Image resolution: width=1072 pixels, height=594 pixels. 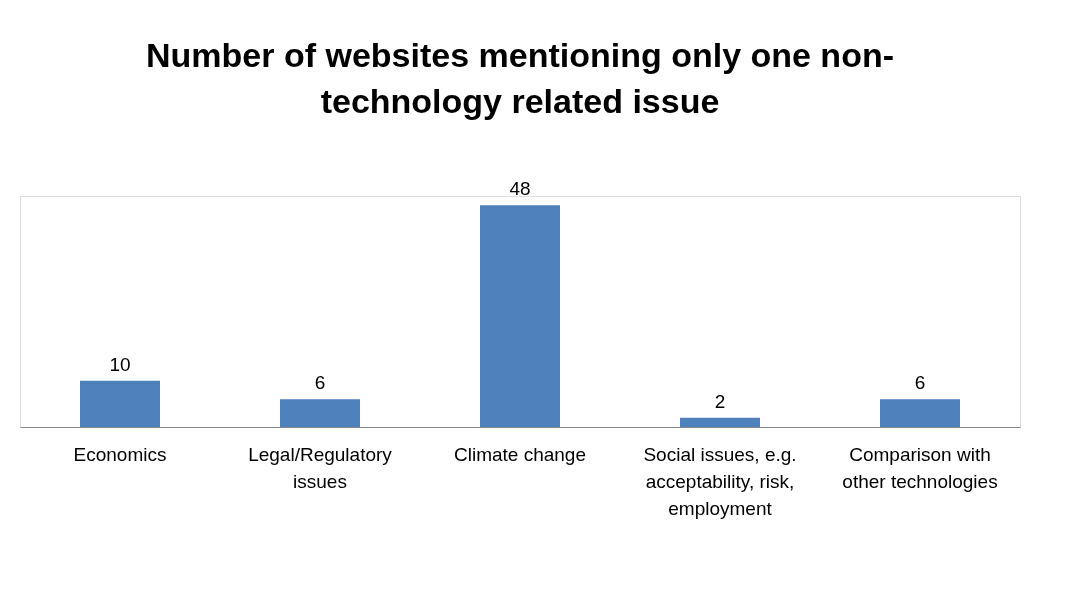 What do you see at coordinates (520, 78) in the screenshot?
I see `chart-title: Number of websites mentioning only one non-technology related issue` at bounding box center [520, 78].